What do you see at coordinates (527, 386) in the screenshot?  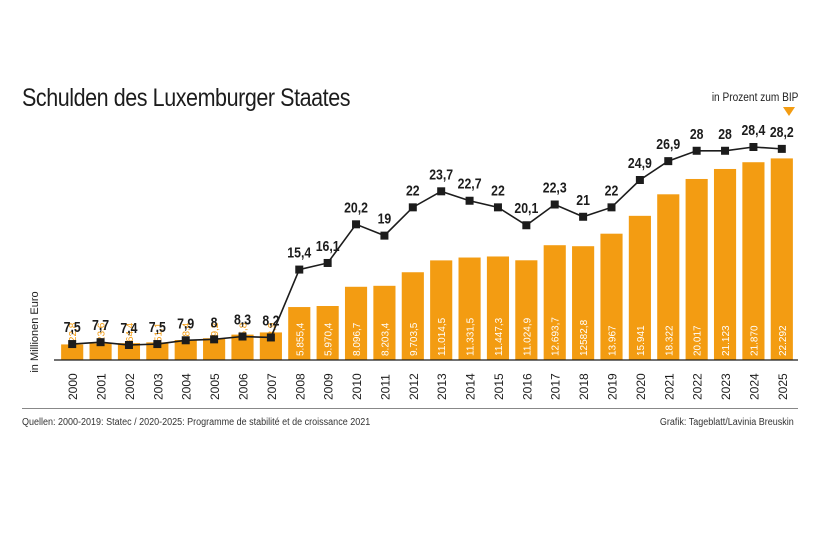 I see `x-tick-label: 2016` at bounding box center [527, 386].